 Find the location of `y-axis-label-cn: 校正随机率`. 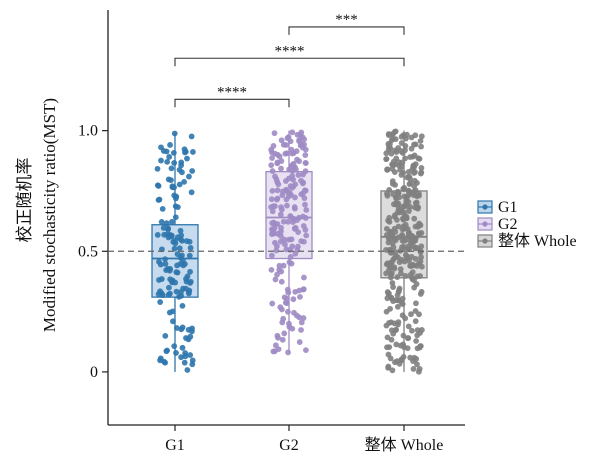

y-axis-label-cn: 校正随机率 is located at coordinates (24, 200).